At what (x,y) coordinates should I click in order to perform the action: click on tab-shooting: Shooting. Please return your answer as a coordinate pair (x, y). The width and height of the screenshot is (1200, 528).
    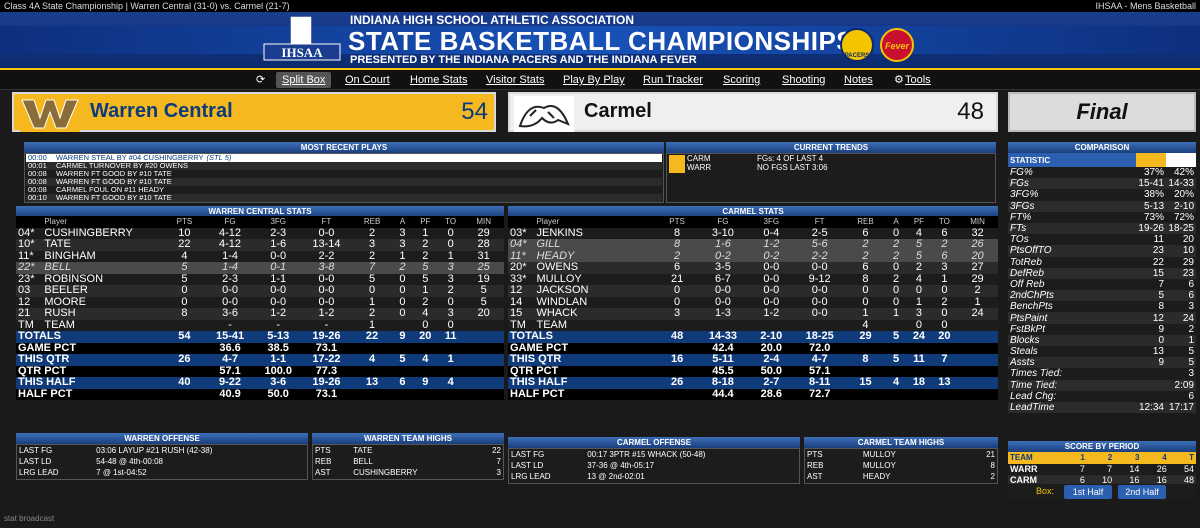
    Looking at the image, I should click on (804, 80).